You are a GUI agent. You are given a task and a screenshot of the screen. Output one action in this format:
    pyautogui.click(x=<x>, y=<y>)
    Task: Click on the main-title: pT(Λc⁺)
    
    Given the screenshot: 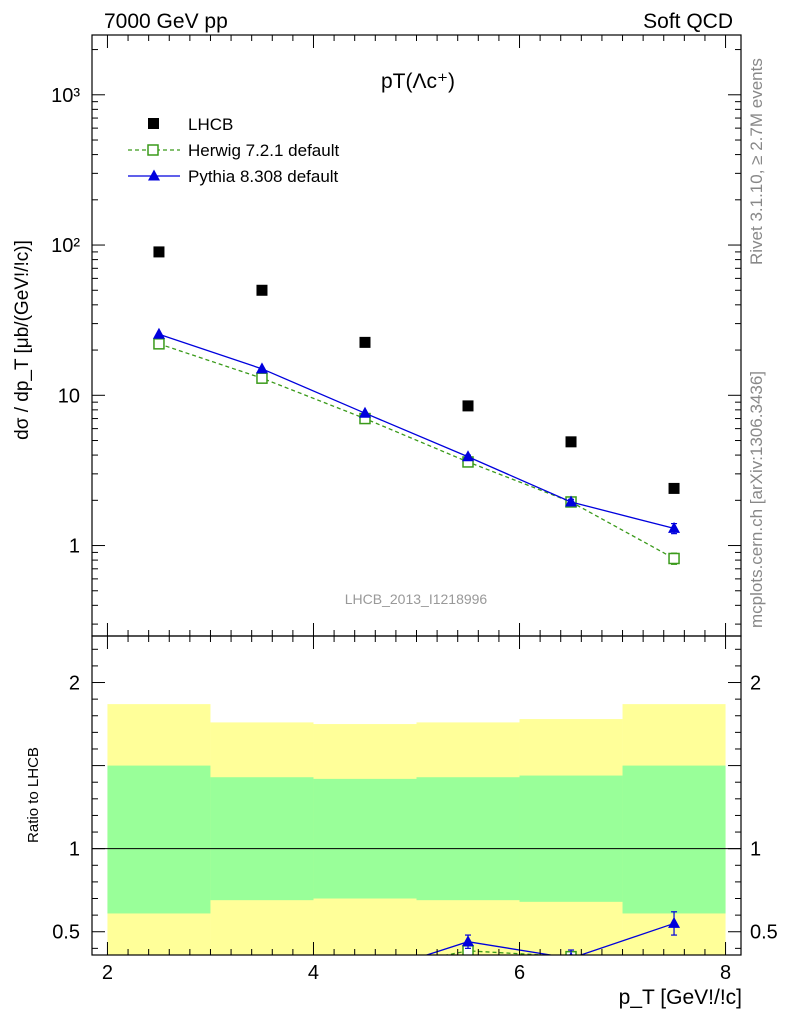 What is the action you would take?
    pyautogui.click(x=418, y=81)
    